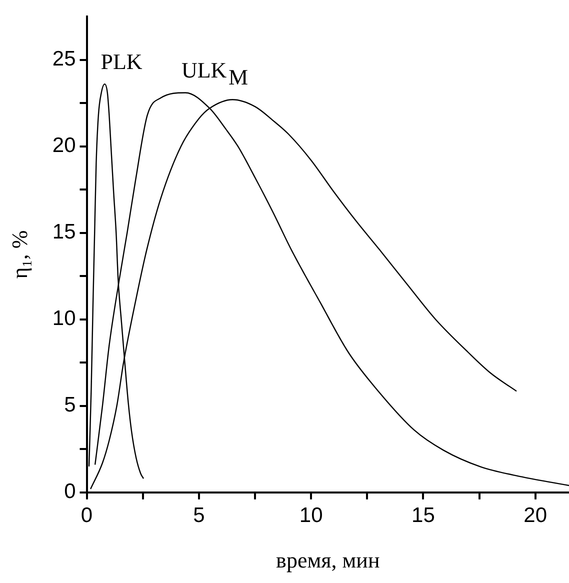 This screenshot has width=569, height=583. What do you see at coordinates (121, 61) in the screenshot?
I see `series-label: PLK` at bounding box center [121, 61].